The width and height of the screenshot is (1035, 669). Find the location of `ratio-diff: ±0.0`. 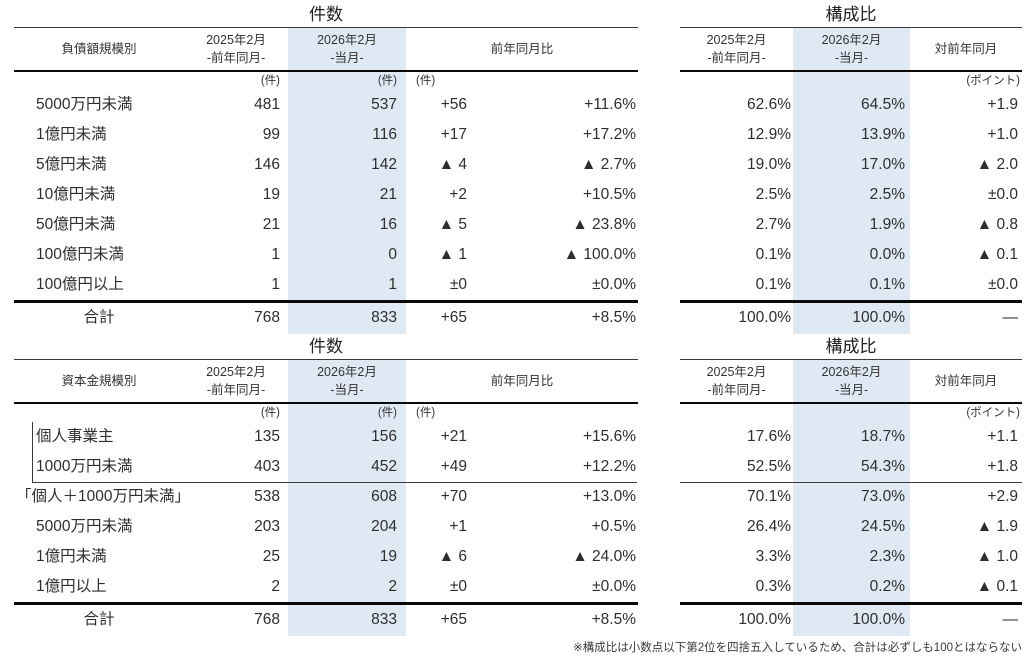

ratio-diff: ±0.0 is located at coordinates (1002, 284).